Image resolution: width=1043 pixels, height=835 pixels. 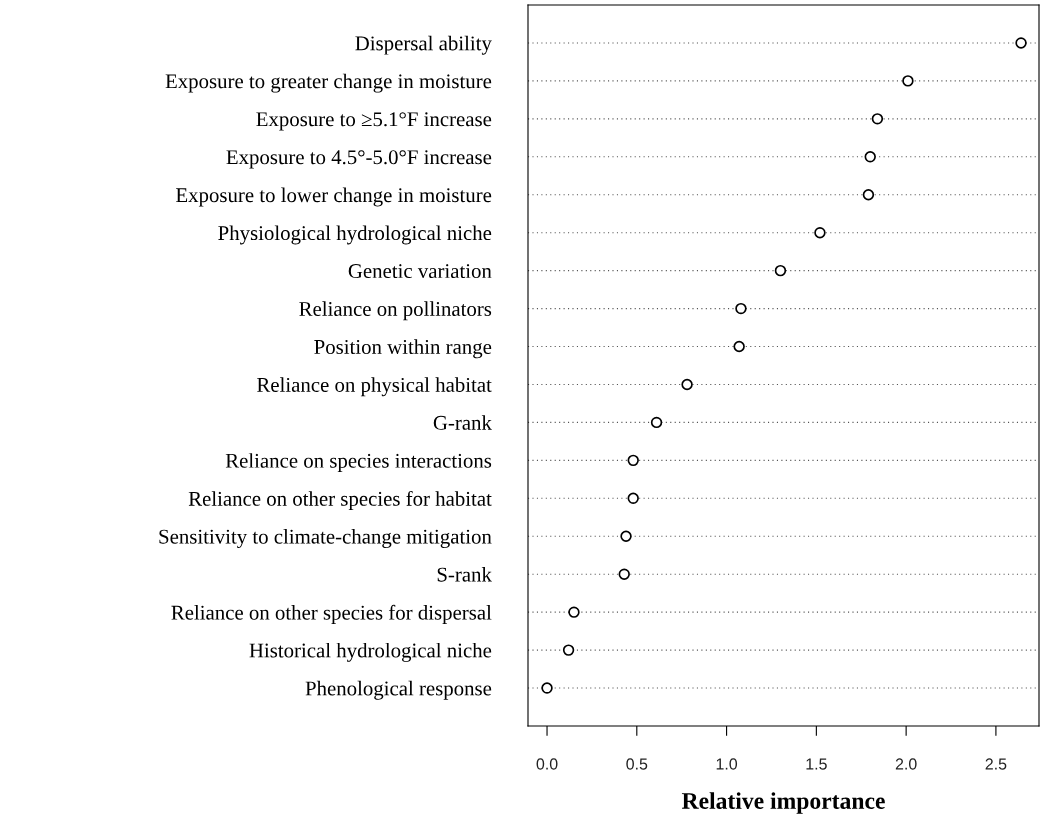 What do you see at coordinates (637, 764) in the screenshot?
I see `x-tick-label: 0.5` at bounding box center [637, 764].